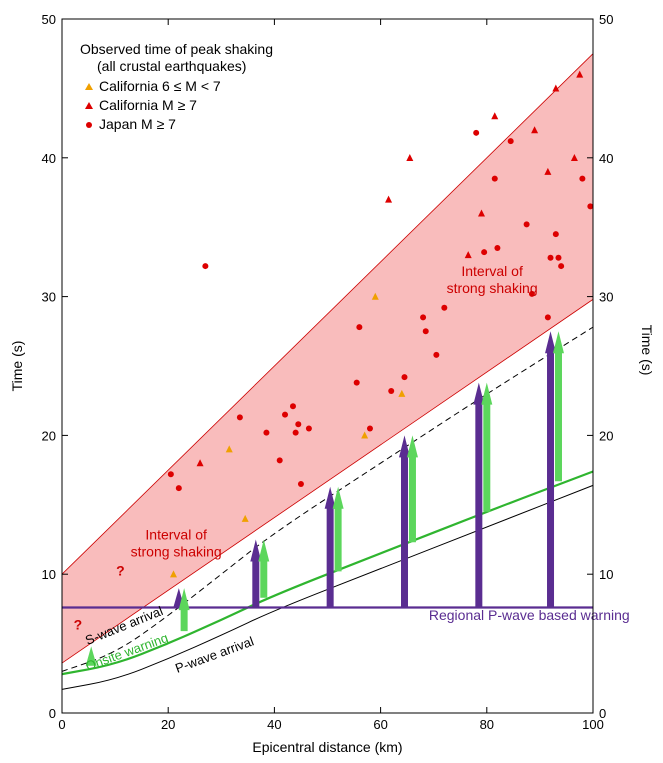 The width and height of the screenshot is (663, 763). Describe the element at coordinates (171, 66) in the screenshot. I see `legend-subtitle: (all crustal earthquakes)` at that location.